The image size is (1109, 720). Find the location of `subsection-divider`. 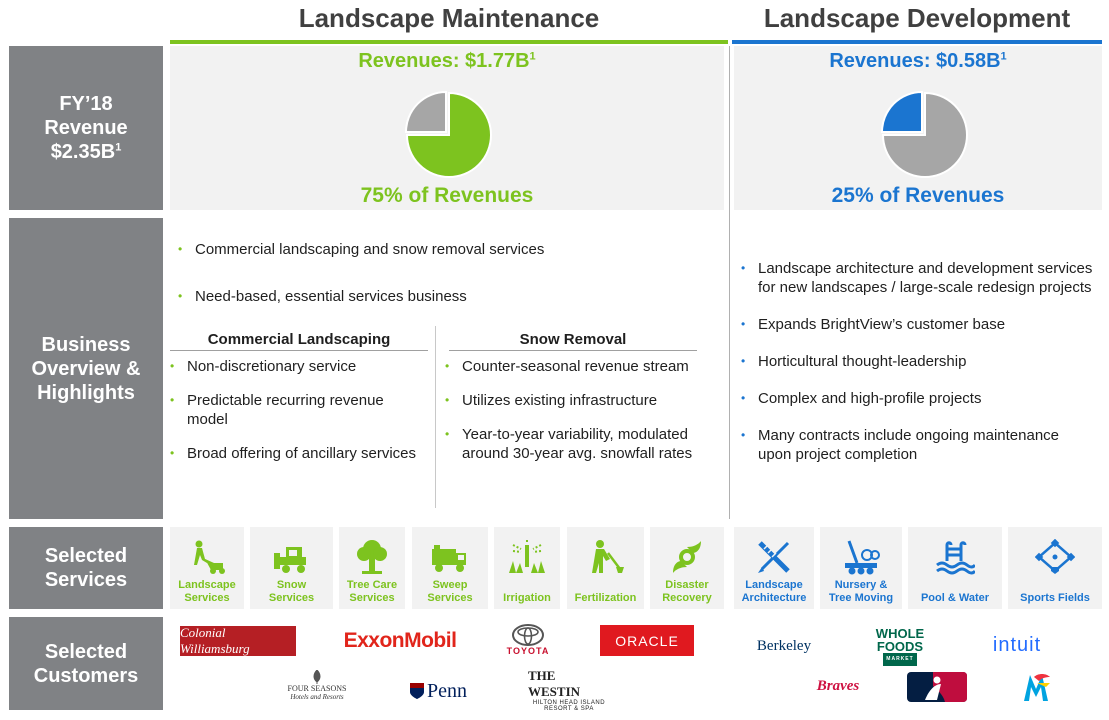

subsection-divider is located at coordinates (435, 417).